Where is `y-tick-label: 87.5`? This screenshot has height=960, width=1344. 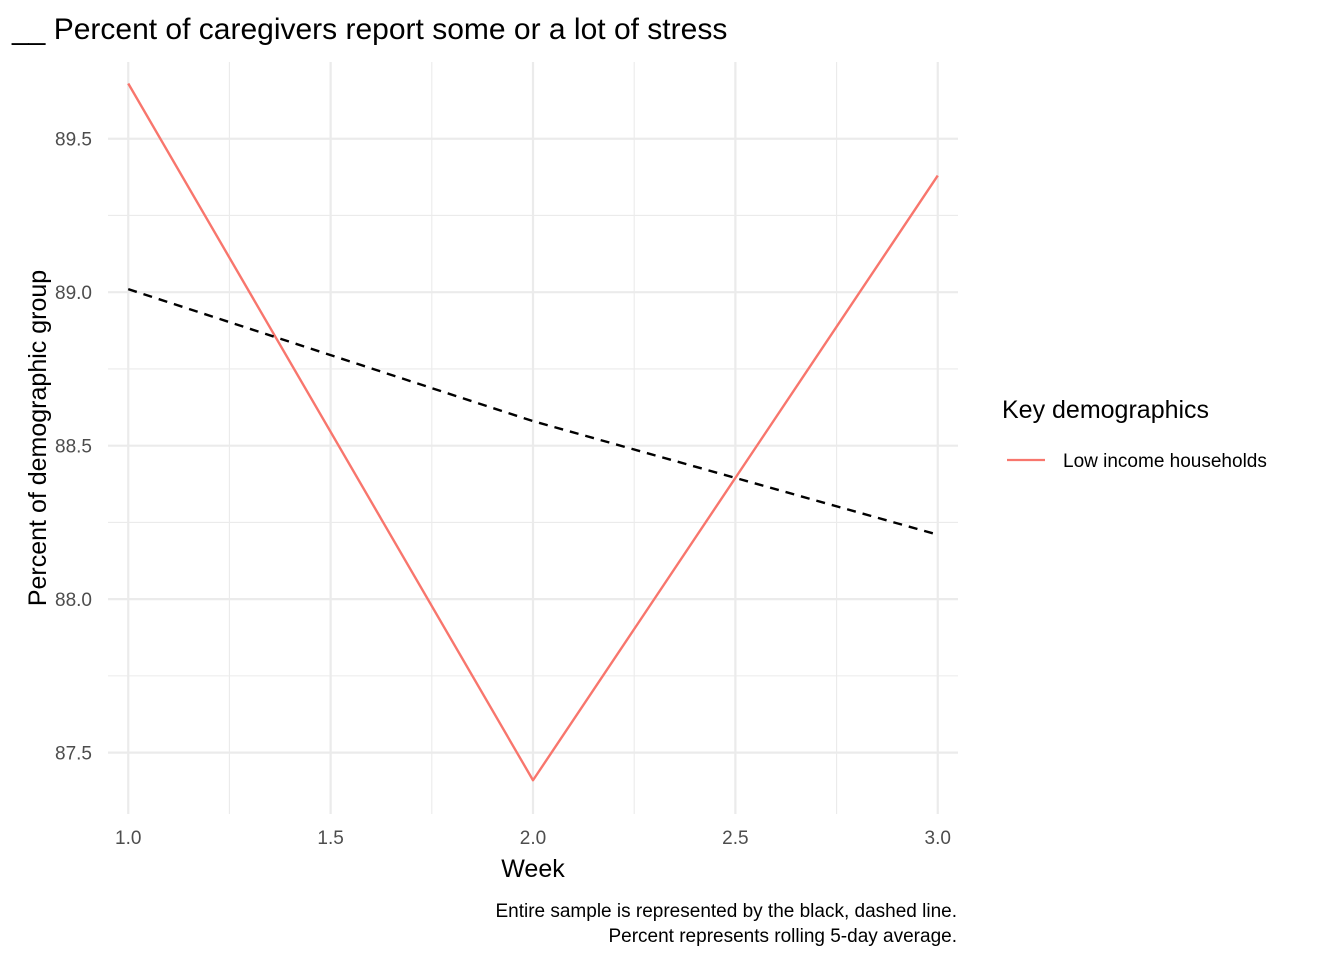 y-tick-label: 87.5 is located at coordinates (73, 754).